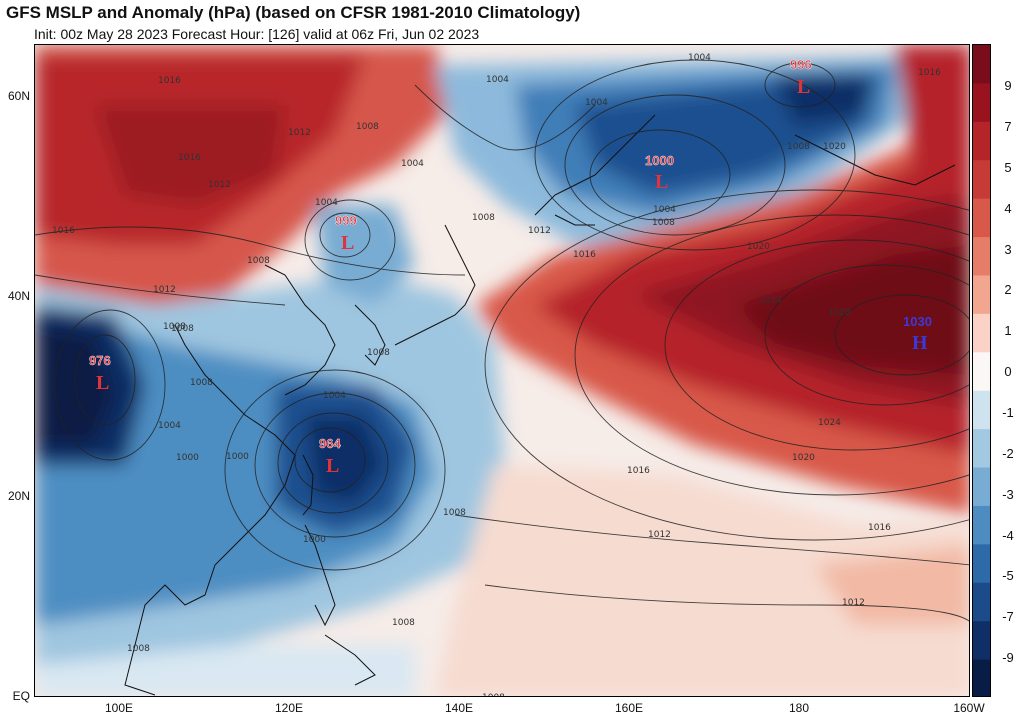 This screenshot has width=1024, height=717. What do you see at coordinates (1008, 249) in the screenshot?
I see `colorbar-label: 3` at bounding box center [1008, 249].